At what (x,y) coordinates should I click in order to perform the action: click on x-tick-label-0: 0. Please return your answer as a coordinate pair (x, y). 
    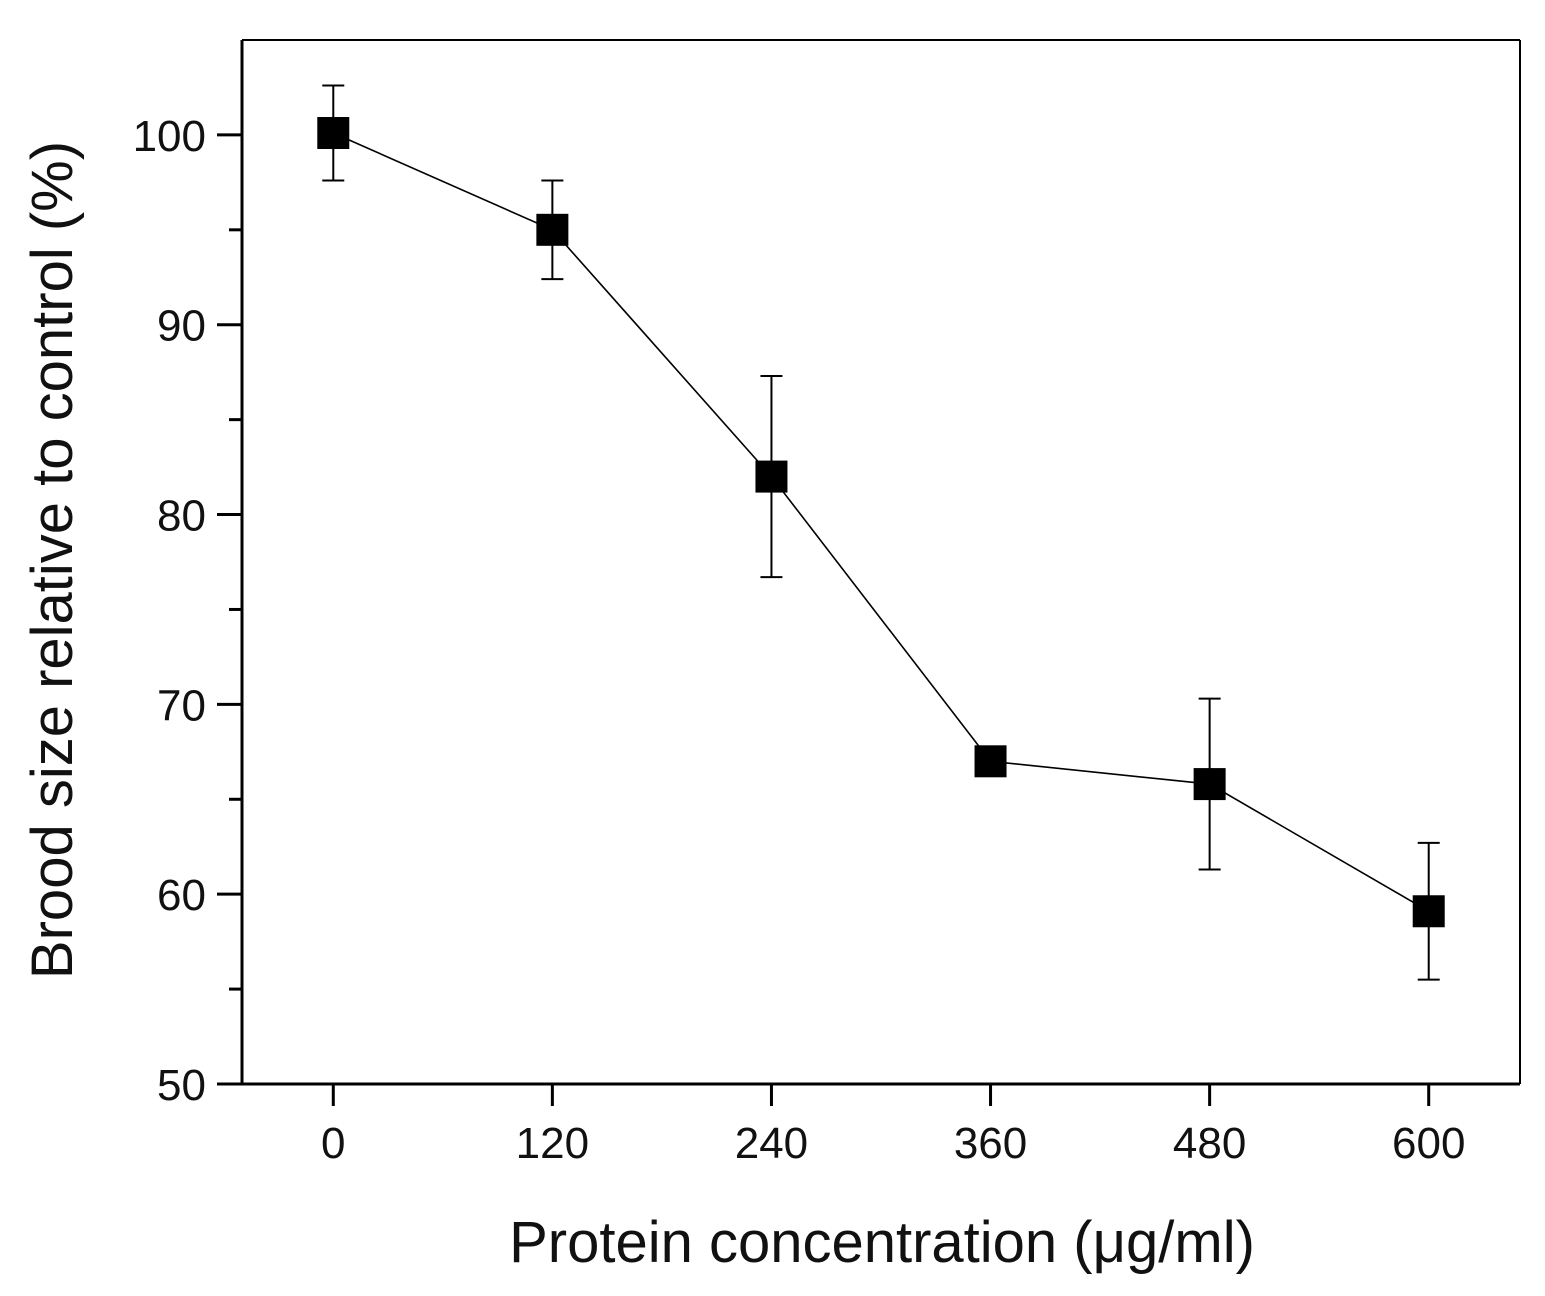
    Looking at the image, I should click on (333, 1143).